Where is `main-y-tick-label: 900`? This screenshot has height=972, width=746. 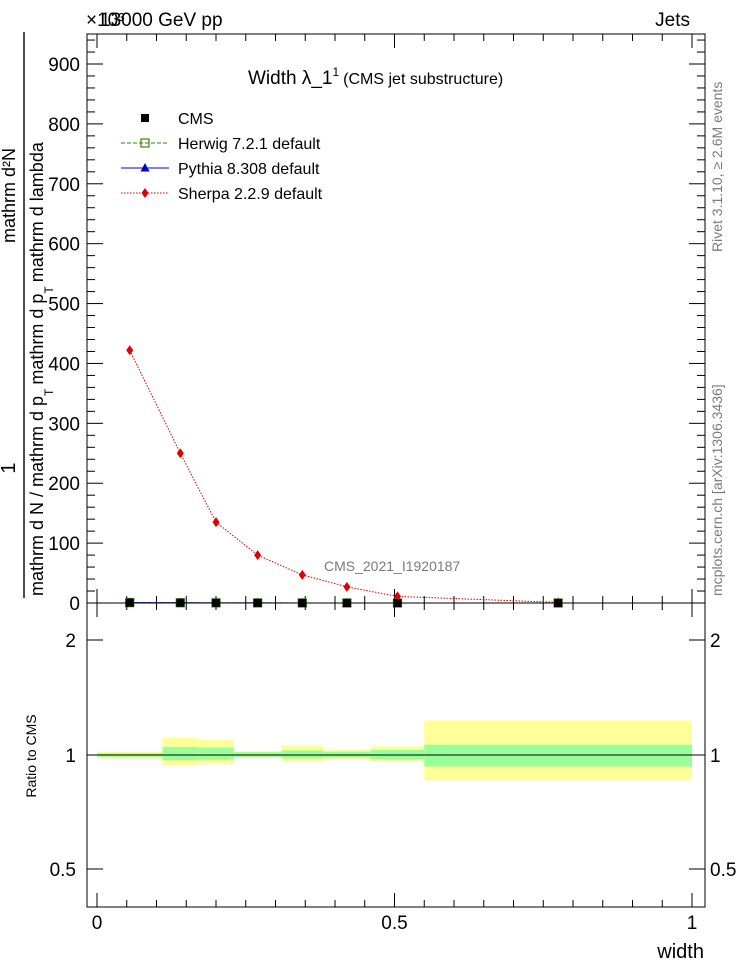 main-y-tick-label: 900 is located at coordinates (64, 65).